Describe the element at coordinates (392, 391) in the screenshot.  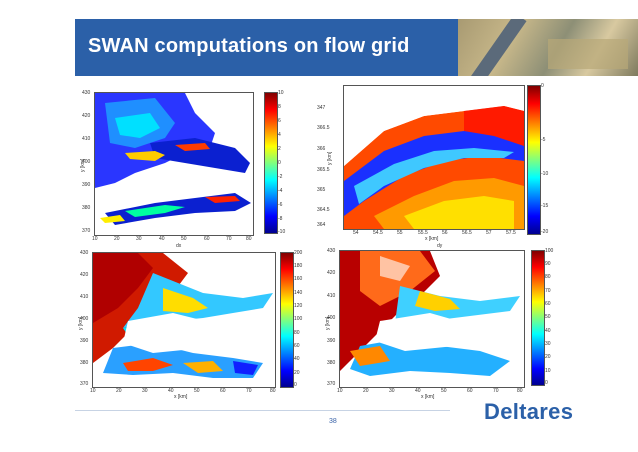
I see `plot-br-xtick: 30` at that location.